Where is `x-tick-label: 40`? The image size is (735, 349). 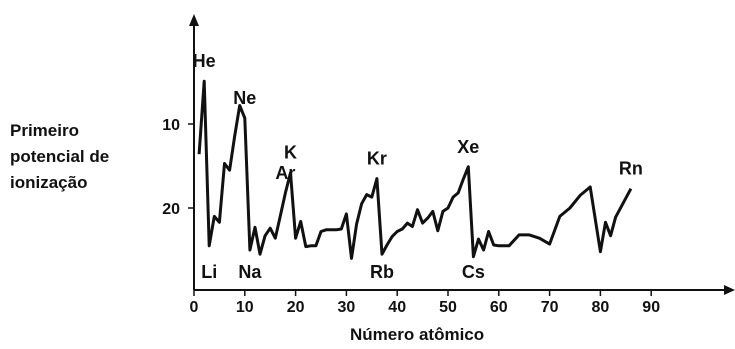
x-tick-label: 40 is located at coordinates (397, 307).